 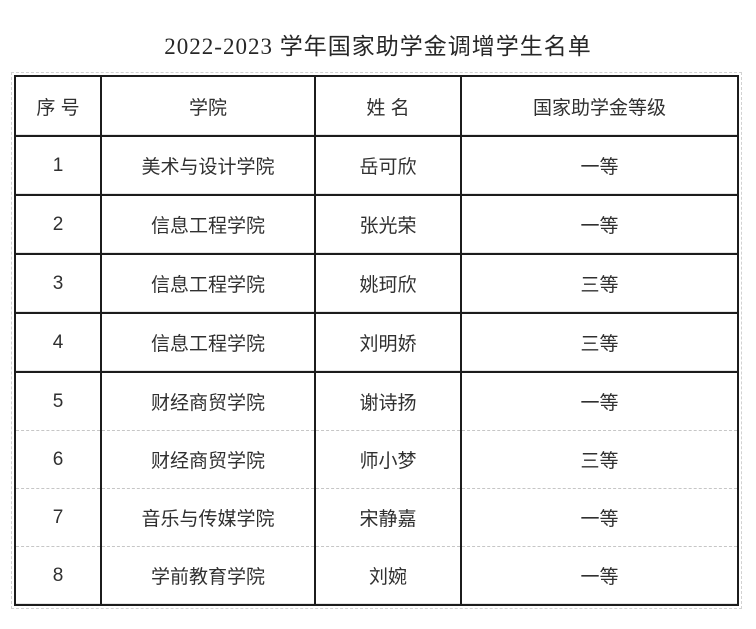 What do you see at coordinates (387, 459) in the screenshot?
I see `name-cell: 师小梦` at bounding box center [387, 459].